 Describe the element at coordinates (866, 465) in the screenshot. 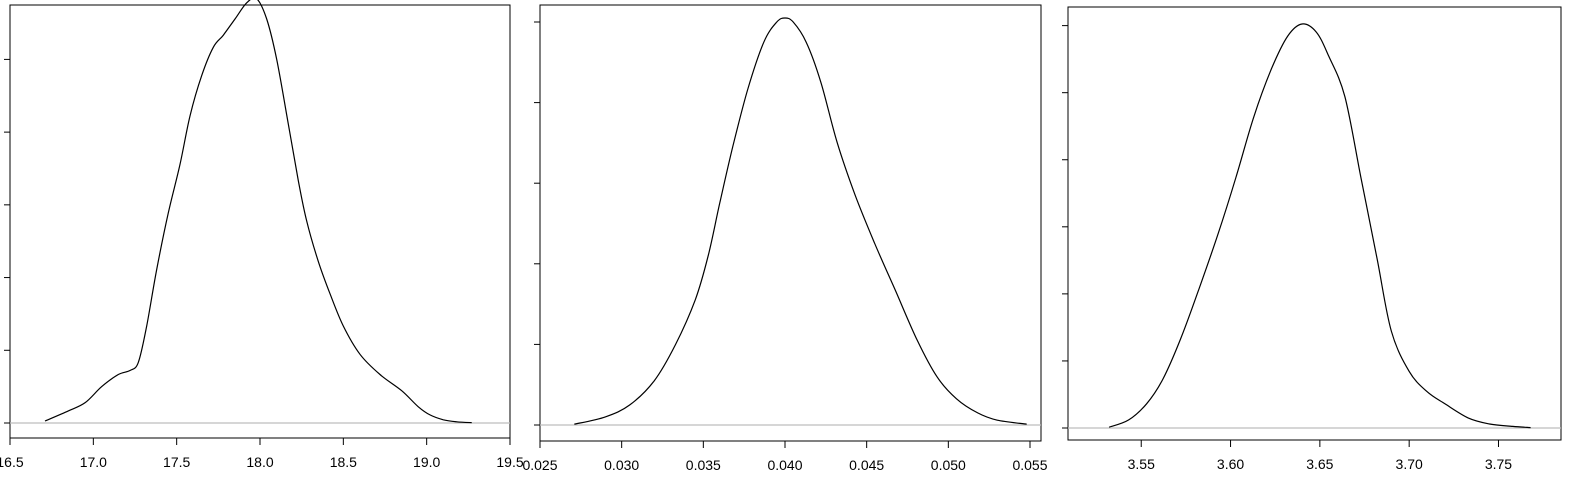

I see `x-tick-label: 0.045` at that location.